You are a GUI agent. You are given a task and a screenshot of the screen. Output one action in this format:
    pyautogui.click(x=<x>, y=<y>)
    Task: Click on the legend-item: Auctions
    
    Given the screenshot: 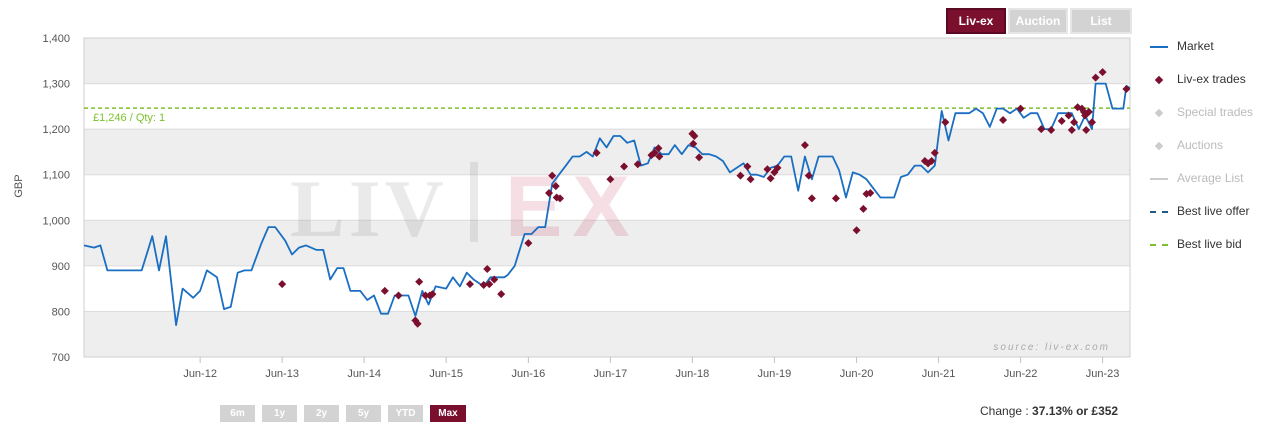 What is the action you would take?
    pyautogui.click(x=1186, y=145)
    